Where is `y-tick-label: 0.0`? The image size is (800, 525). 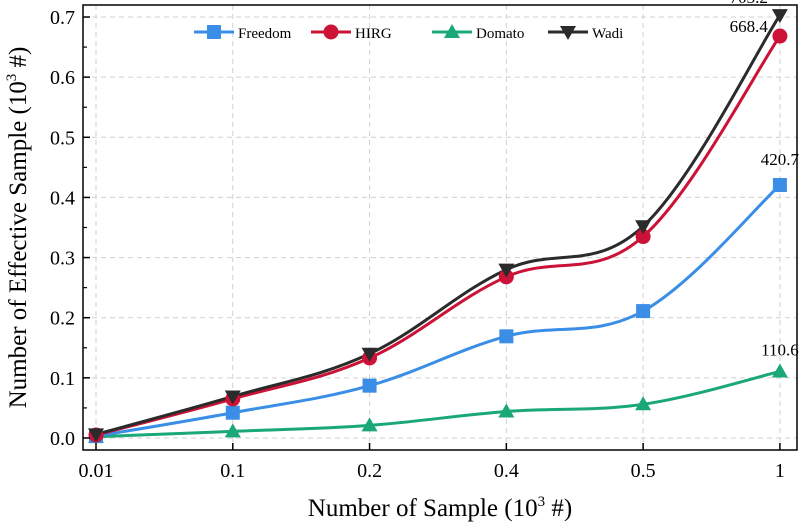 y-tick-label: 0.0 is located at coordinates (62, 439).